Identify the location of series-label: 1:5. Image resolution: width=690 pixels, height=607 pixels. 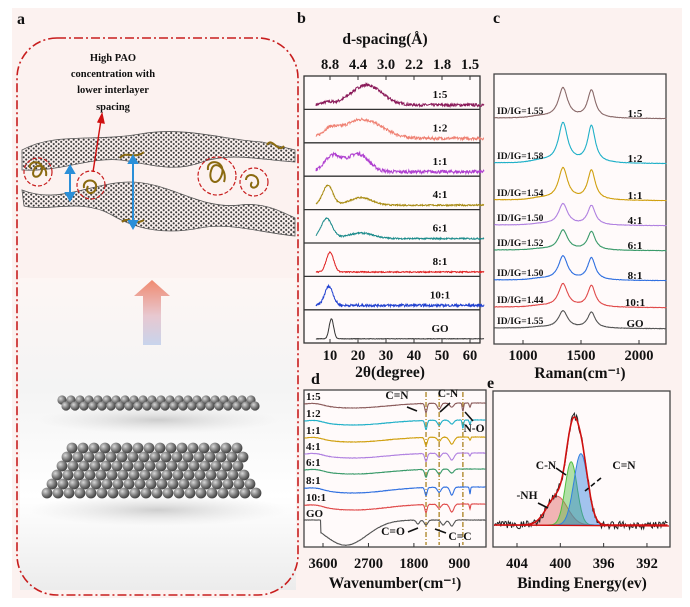
(440, 95).